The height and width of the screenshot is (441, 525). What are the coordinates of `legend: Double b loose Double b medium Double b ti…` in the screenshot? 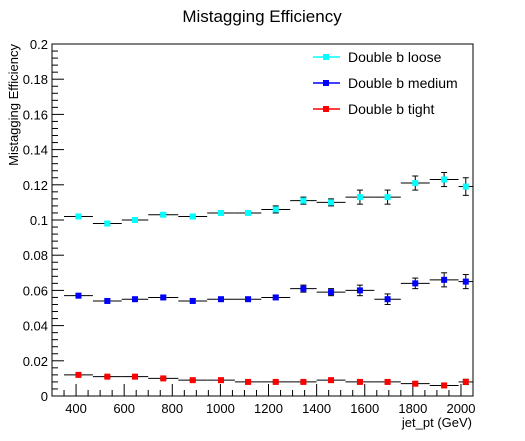 It's located at (385, 83).